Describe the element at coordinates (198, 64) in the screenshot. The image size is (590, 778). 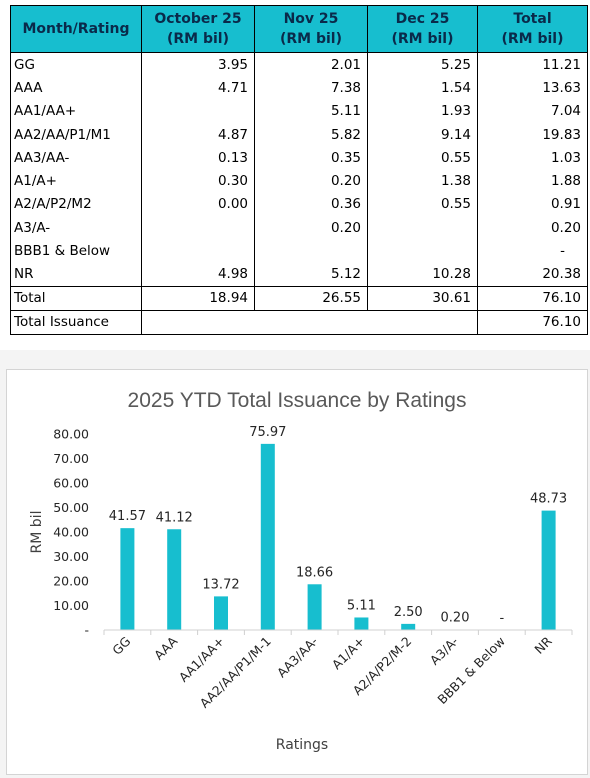
I see `table-cell: 3.95` at that location.